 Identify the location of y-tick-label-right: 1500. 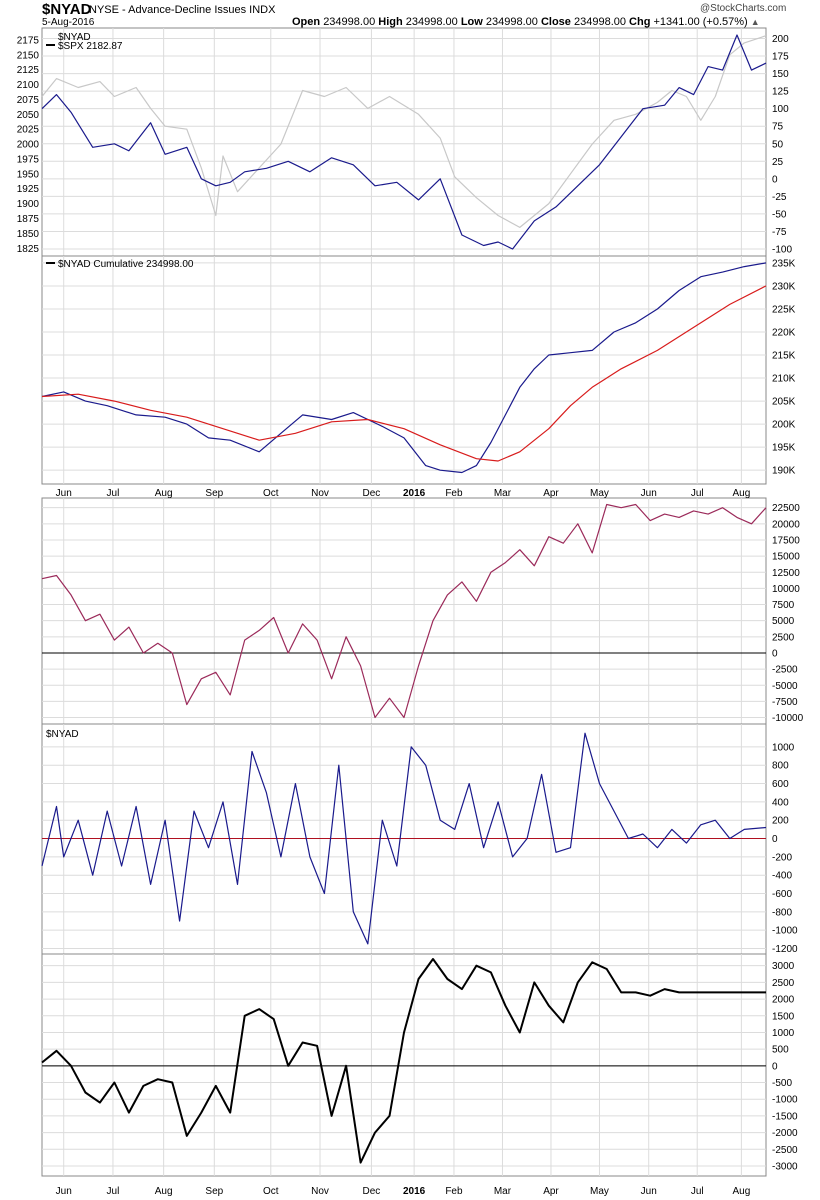
(783, 1016).